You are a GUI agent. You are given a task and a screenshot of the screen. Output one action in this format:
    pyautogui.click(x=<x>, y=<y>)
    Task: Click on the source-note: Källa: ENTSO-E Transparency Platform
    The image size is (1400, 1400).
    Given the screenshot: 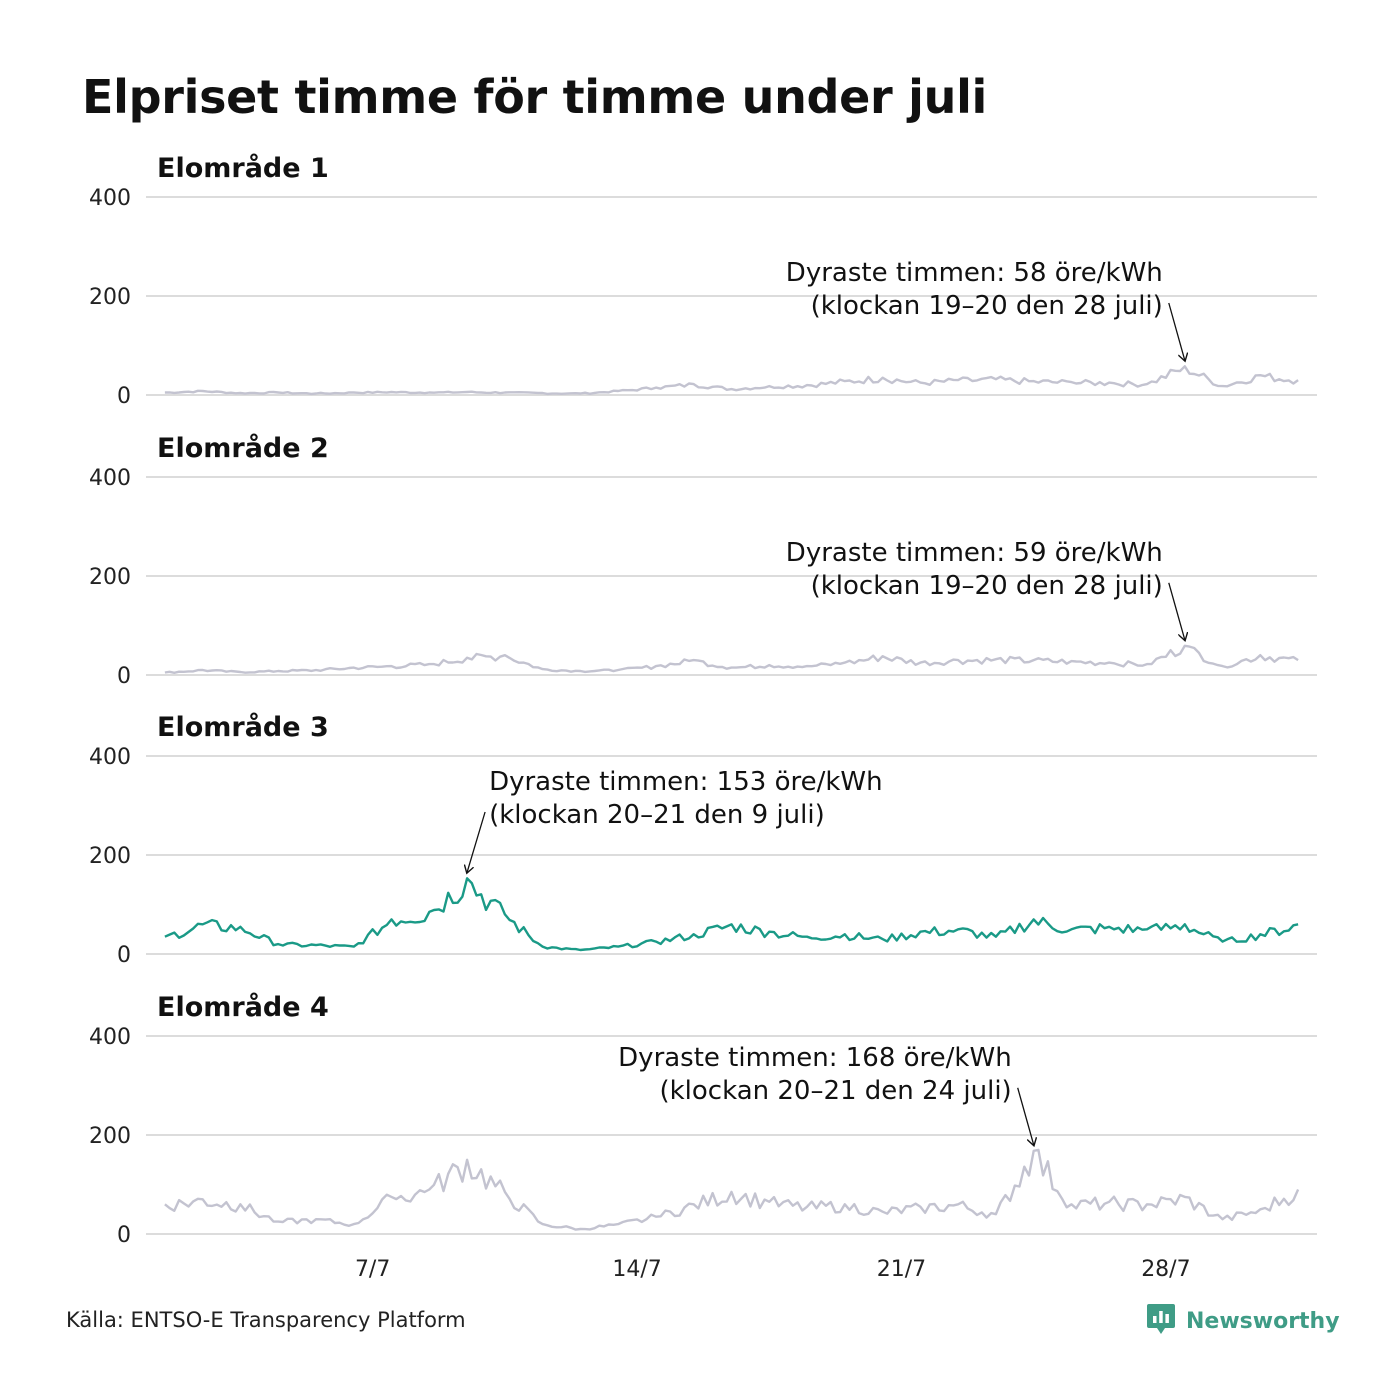 What is the action you would take?
    pyautogui.click(x=266, y=1320)
    